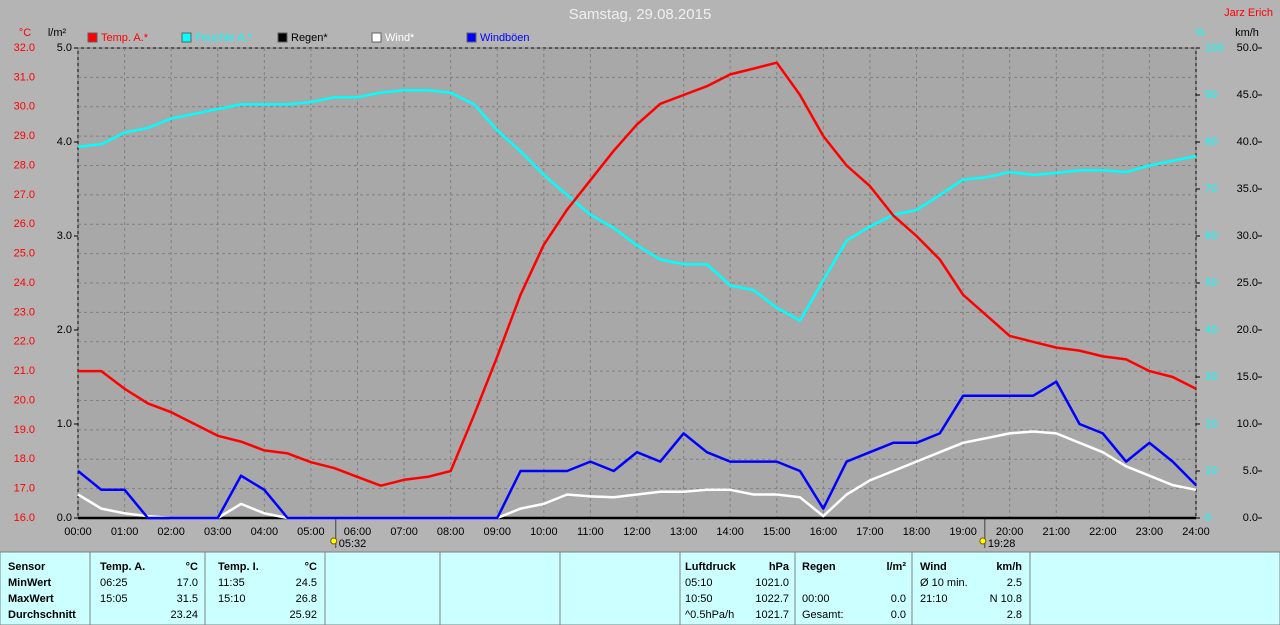 This screenshot has width=1280, height=625. I want to click on y-tick-label: 22.0, so click(24, 342).